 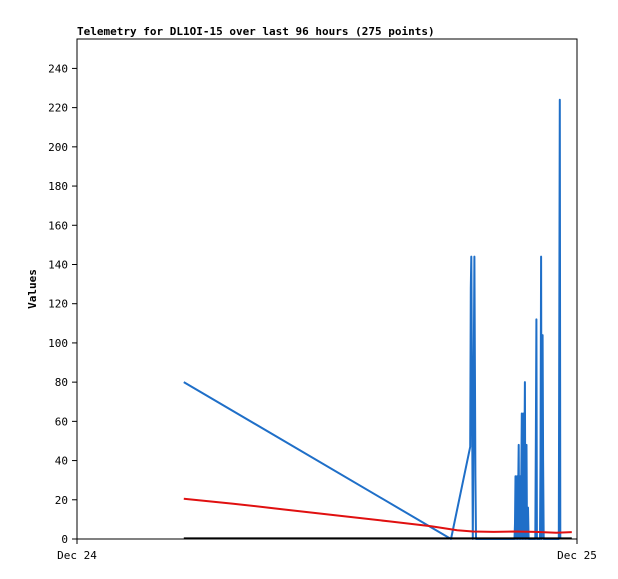 What do you see at coordinates (61, 421) in the screenshot?
I see `y-tick-label: 60` at bounding box center [61, 421].